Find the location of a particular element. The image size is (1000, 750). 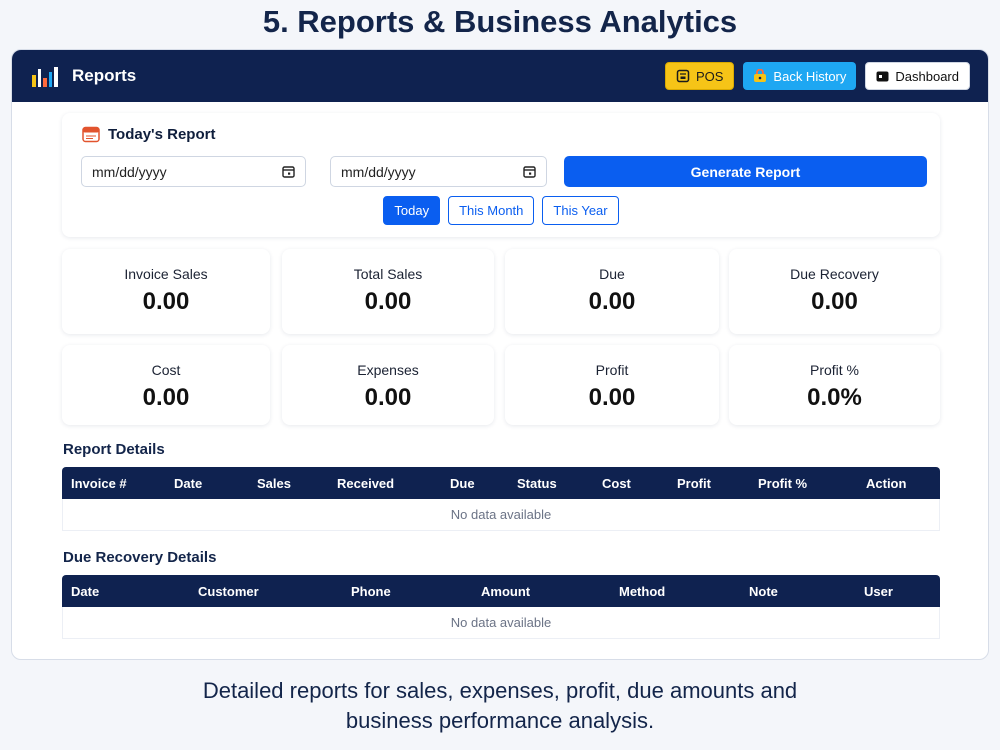

from-date-input: mm/dd/yyyy is located at coordinates (193, 171).